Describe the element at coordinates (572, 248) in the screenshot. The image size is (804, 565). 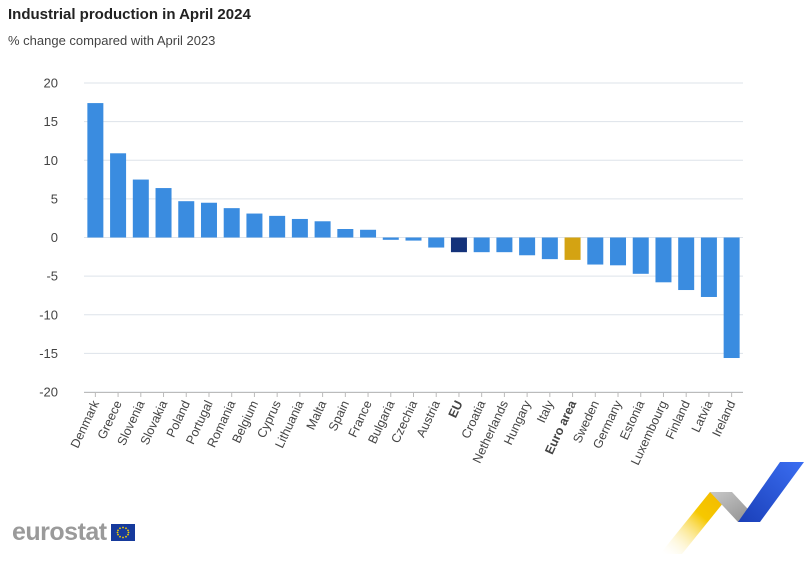
I see `bar-euro-area` at that location.